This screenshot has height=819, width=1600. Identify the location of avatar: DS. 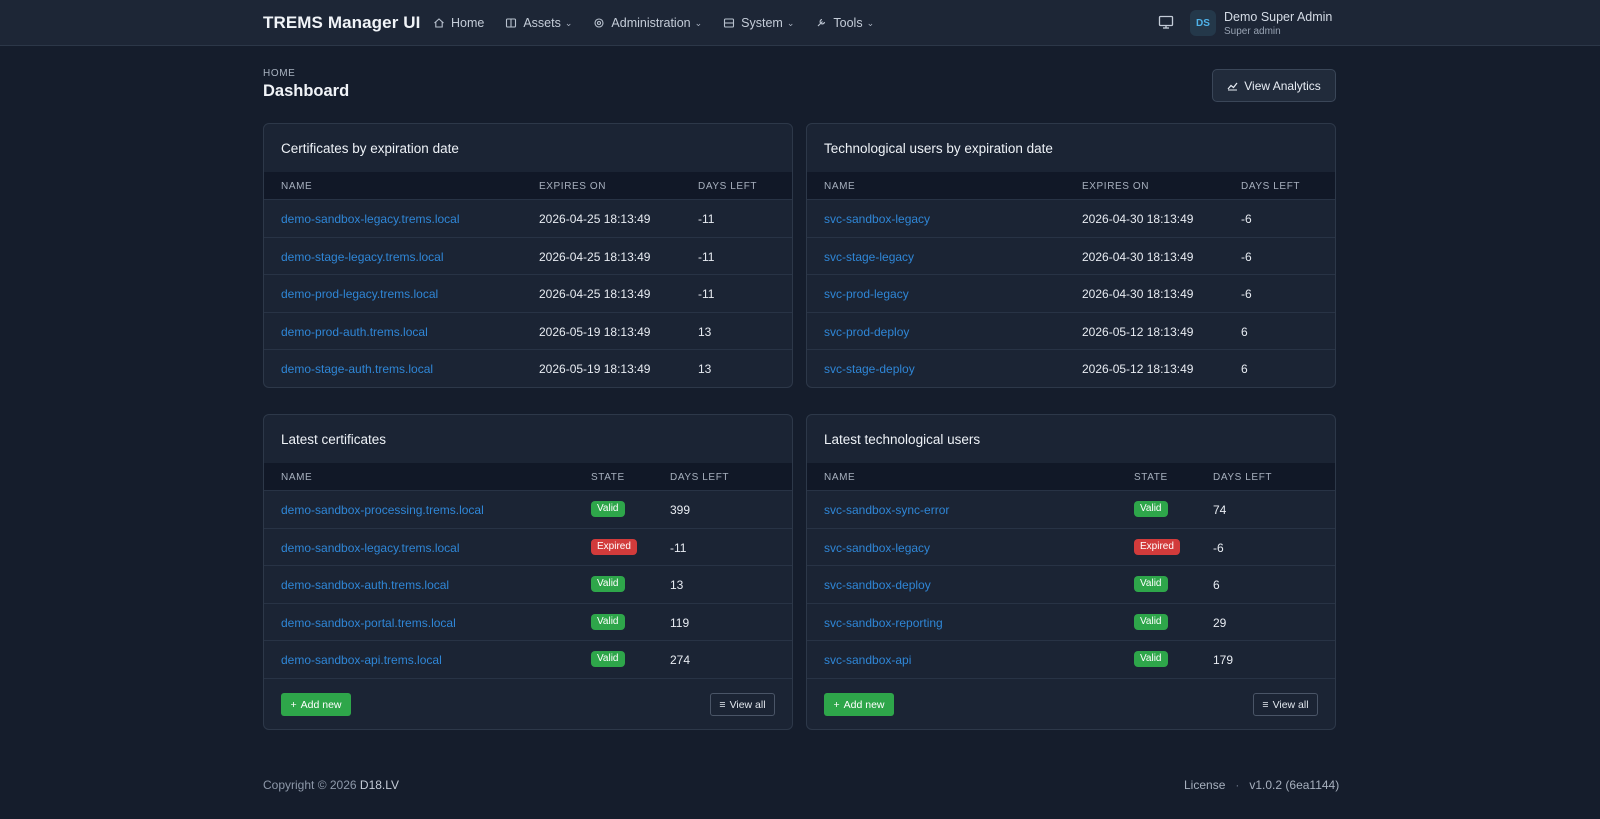
(1203, 23).